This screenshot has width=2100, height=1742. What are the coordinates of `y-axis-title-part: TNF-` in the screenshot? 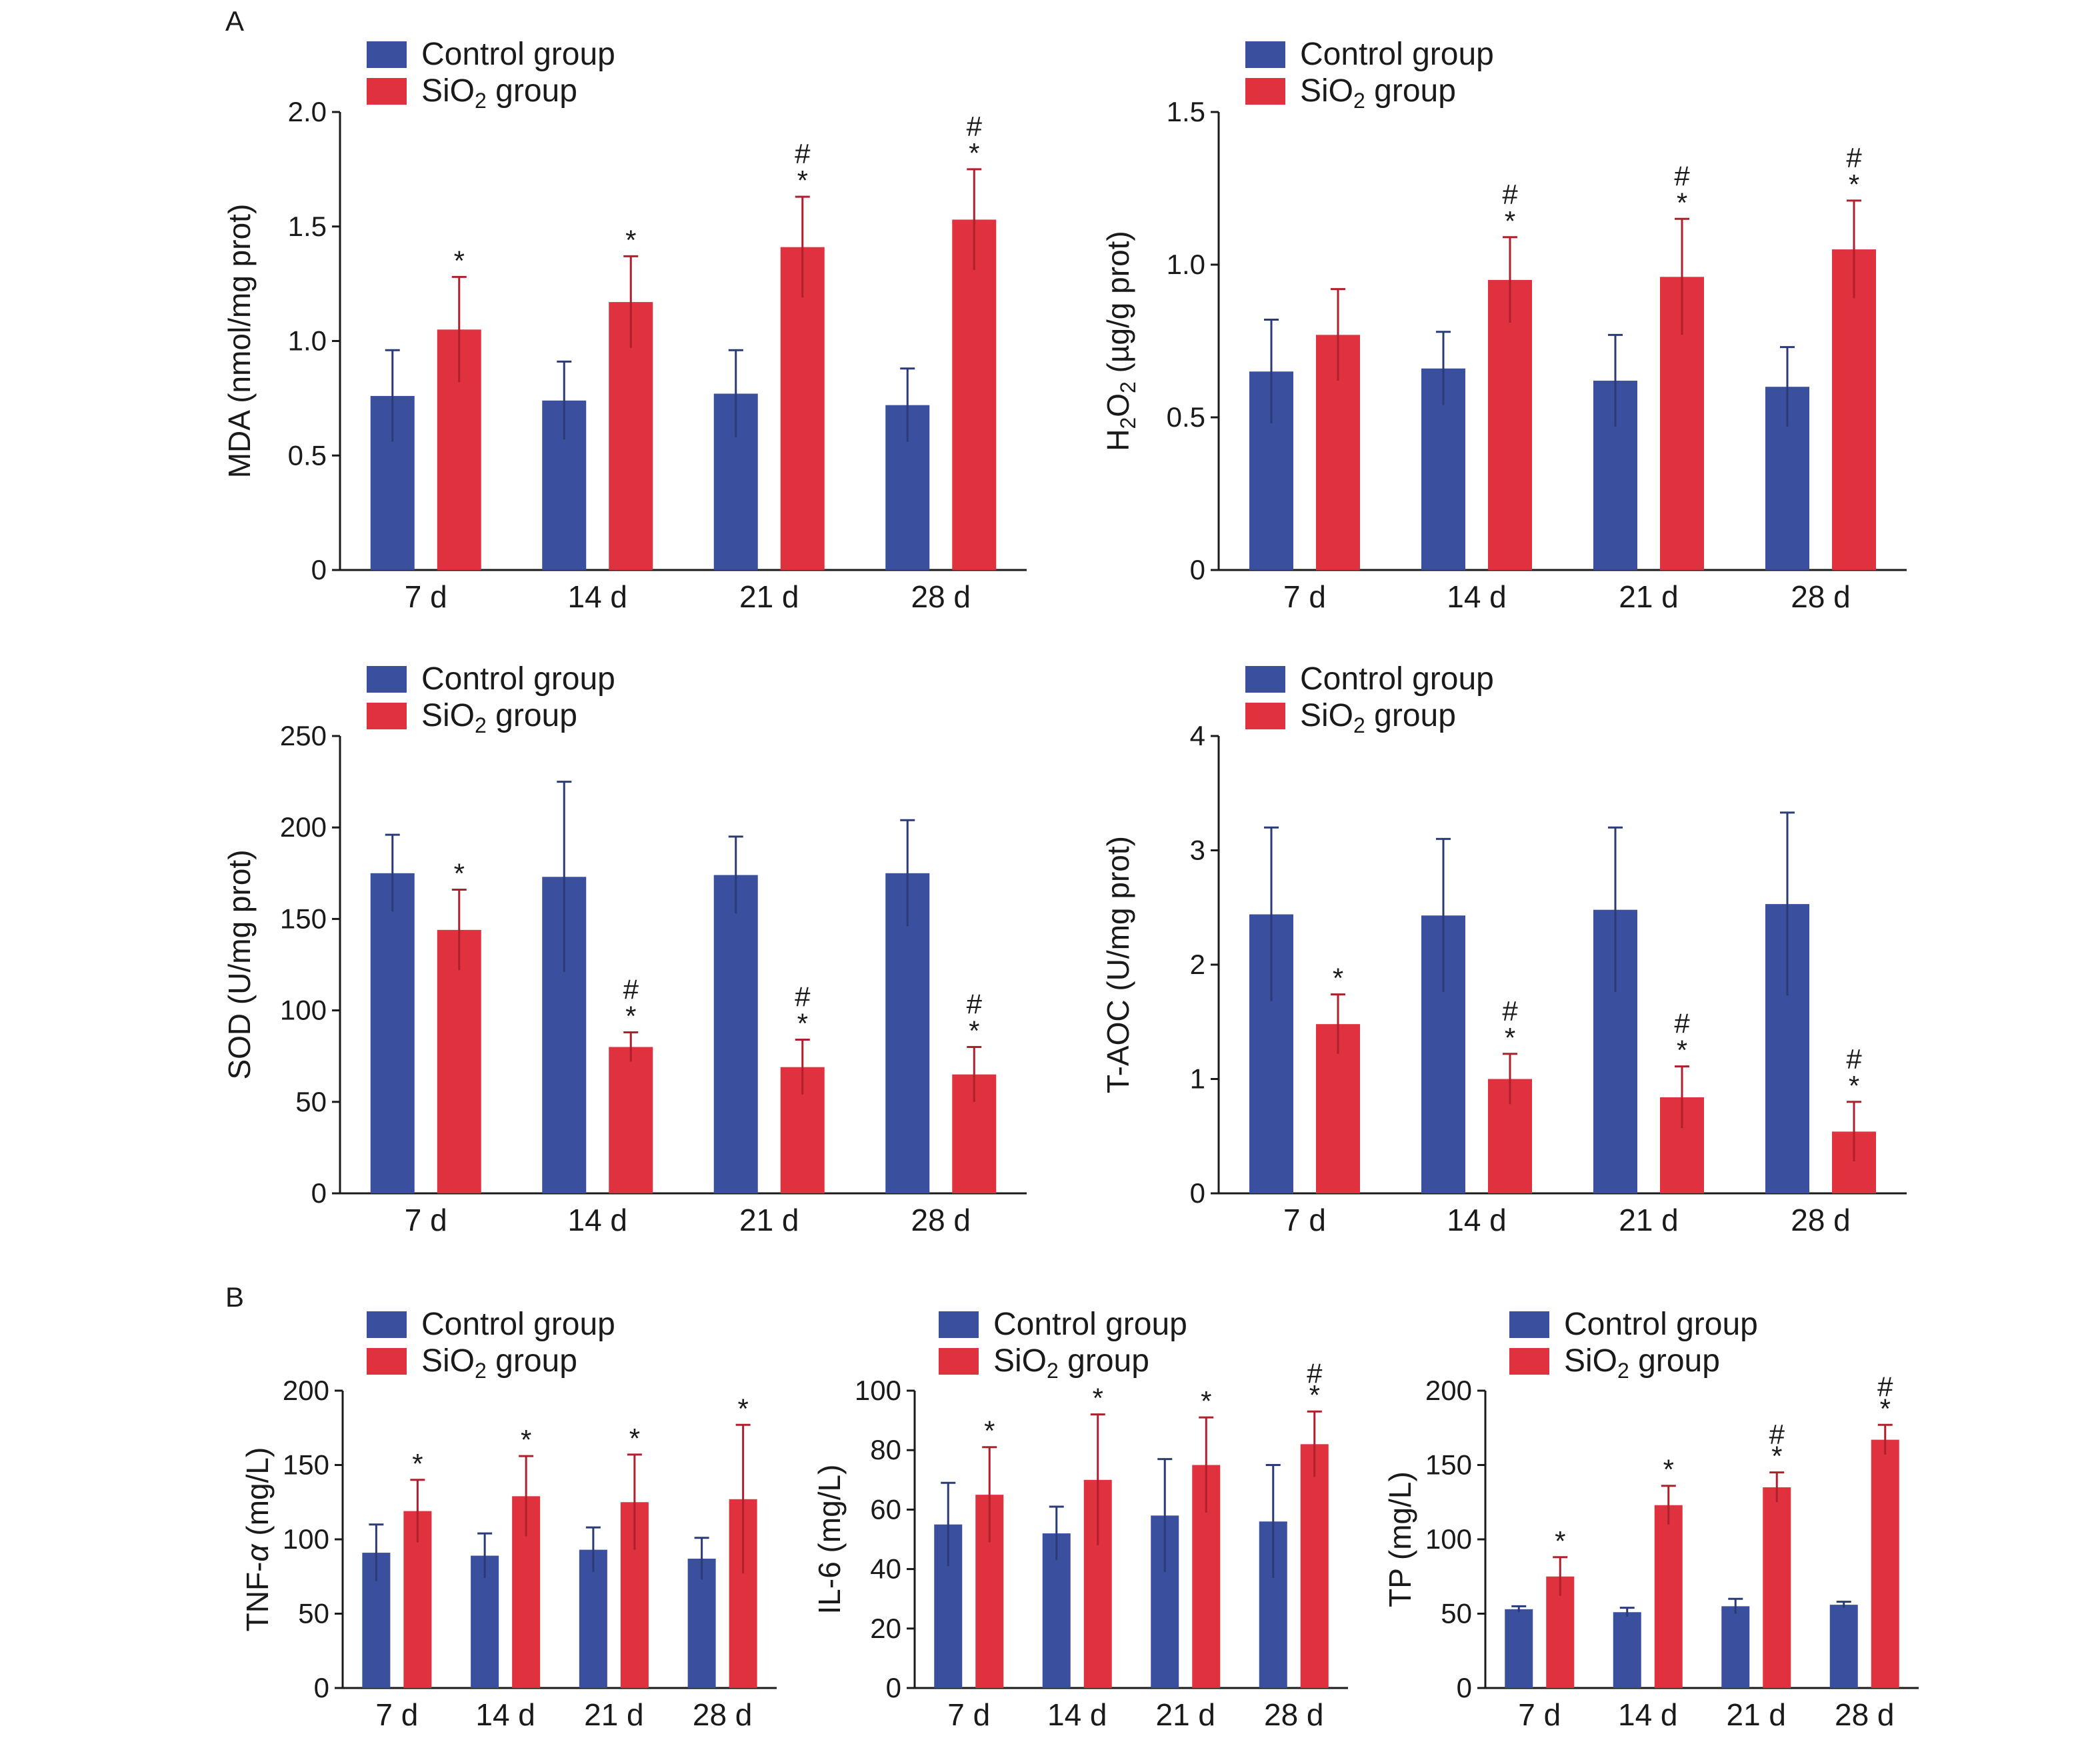 It's located at (257, 1597).